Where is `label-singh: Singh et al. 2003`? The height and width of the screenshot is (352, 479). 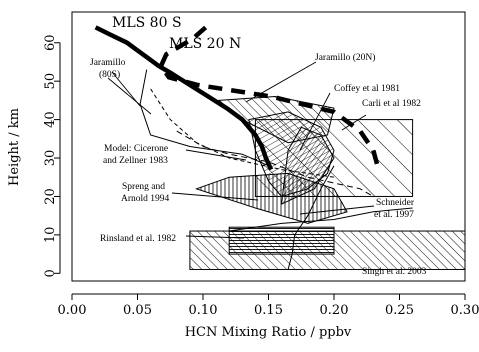
label-singh: Singh et al. 2003 is located at coordinates (394, 272).